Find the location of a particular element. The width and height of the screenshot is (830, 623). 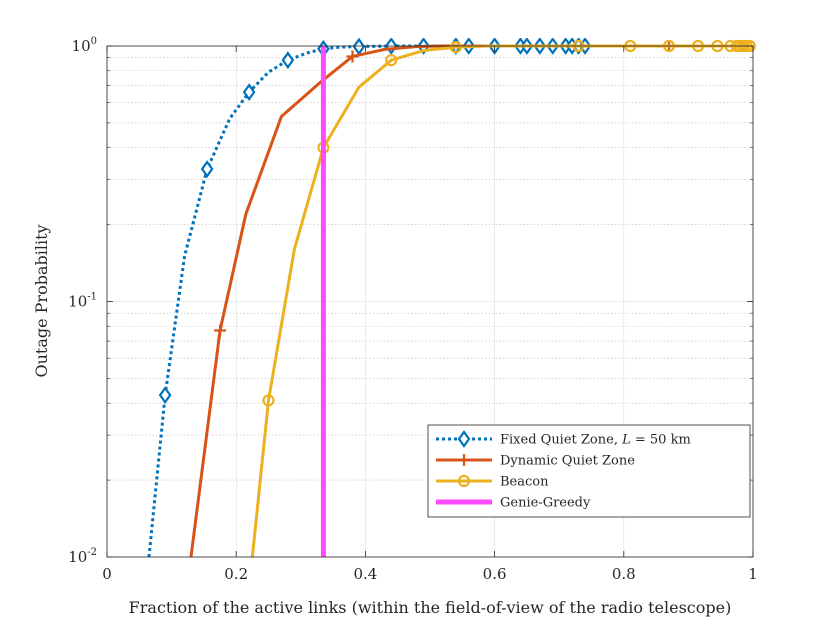

x-tick-label: 0.2 is located at coordinates (236, 574).